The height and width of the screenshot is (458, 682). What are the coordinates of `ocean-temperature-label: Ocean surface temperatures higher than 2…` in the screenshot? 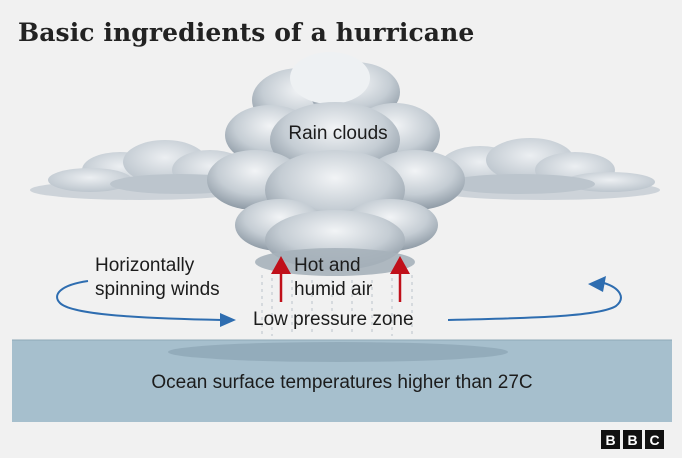 It's located at (342, 382).